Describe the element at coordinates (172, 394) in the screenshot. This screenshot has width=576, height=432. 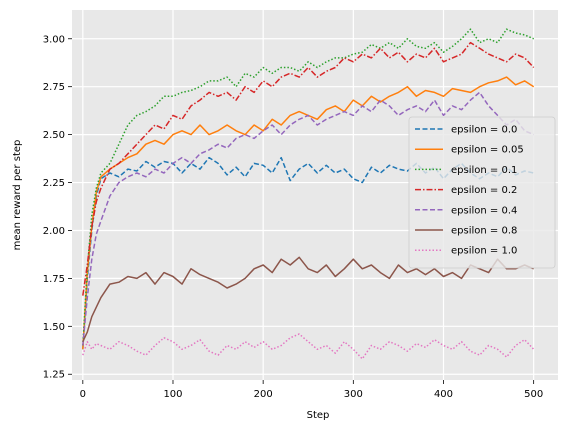
I see `x-tick-label: 100` at that location.